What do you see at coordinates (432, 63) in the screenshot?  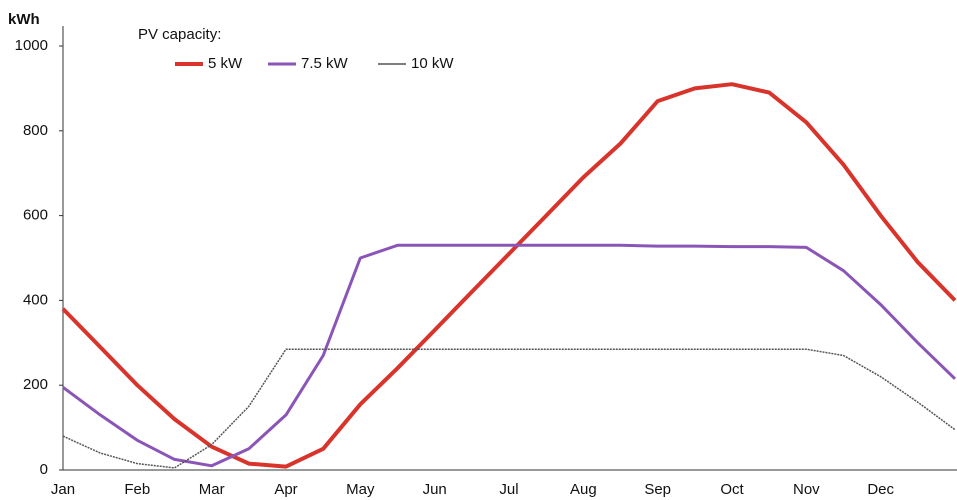 I see `legend-label: 10 kW` at bounding box center [432, 63].